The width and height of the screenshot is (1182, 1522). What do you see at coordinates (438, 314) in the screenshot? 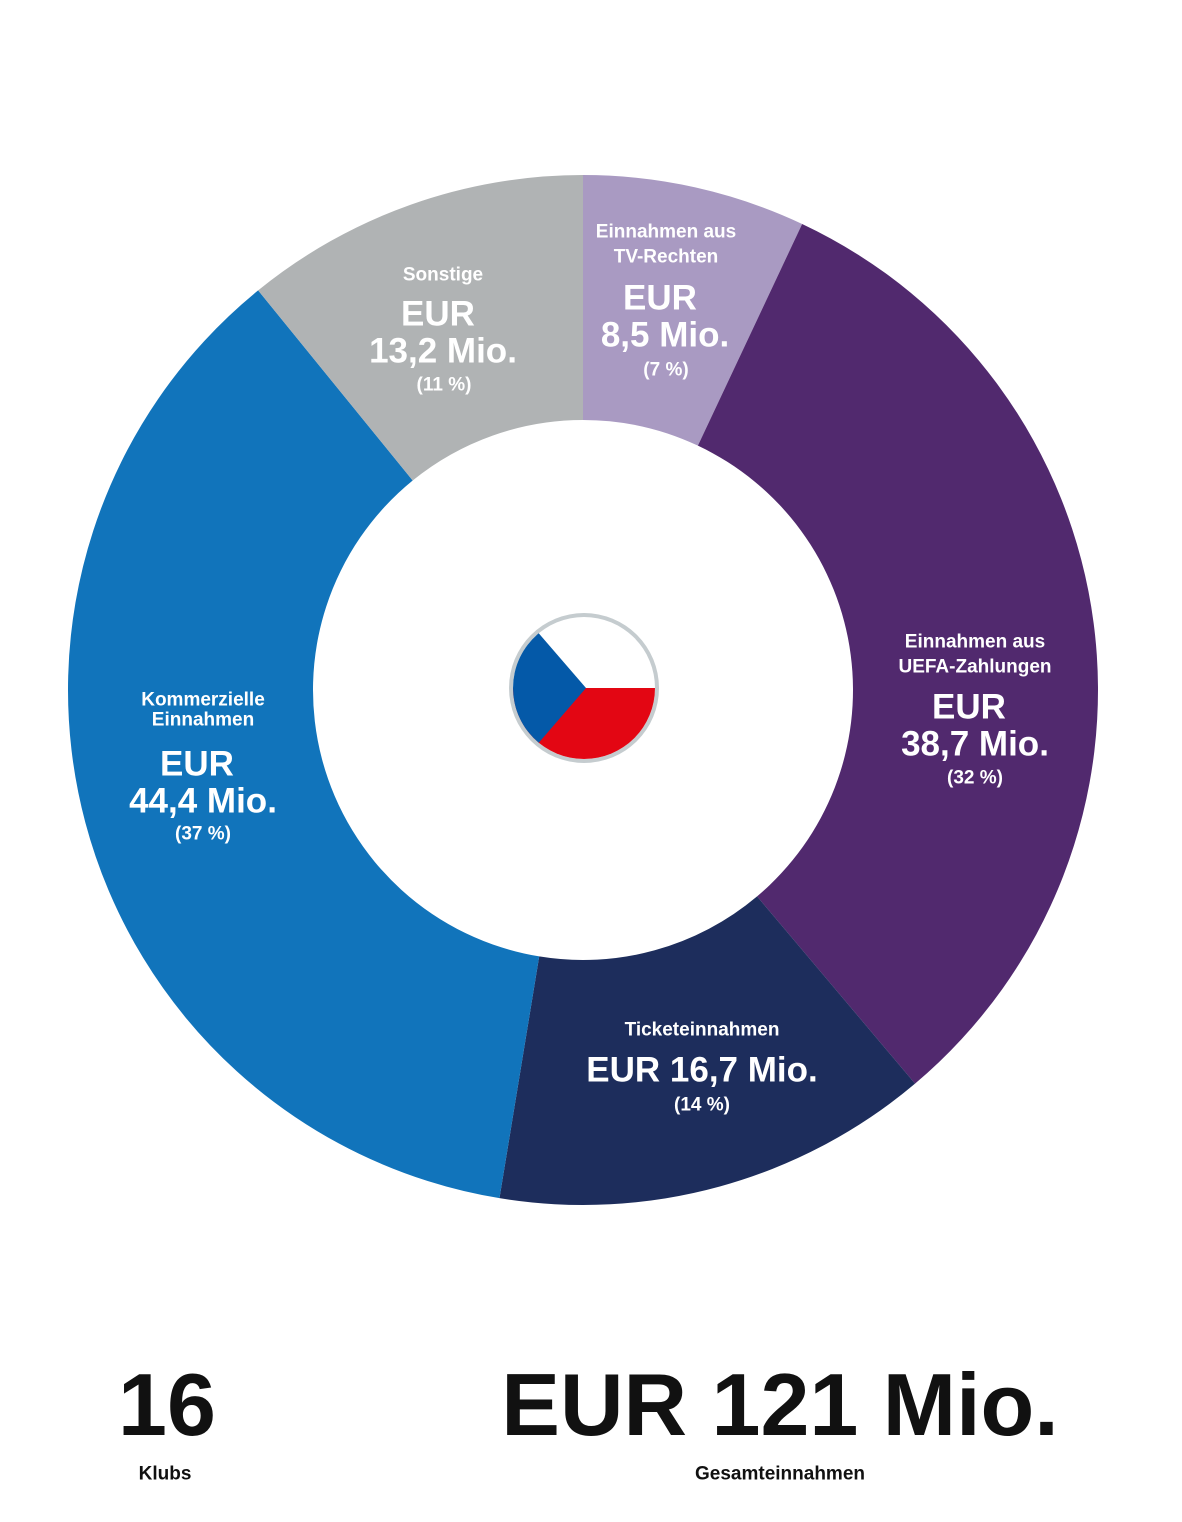
I see `label-other-value-1: EUR` at bounding box center [438, 314].